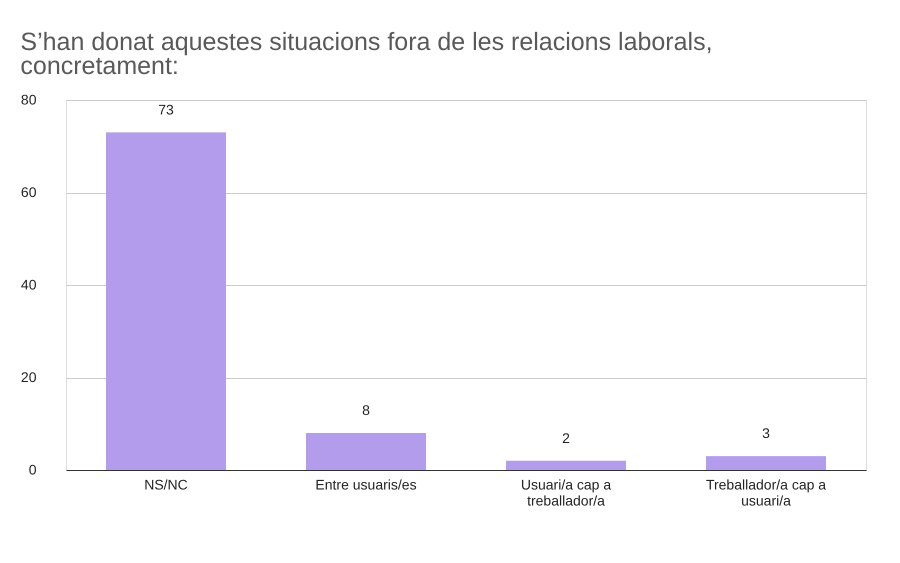  What do you see at coordinates (166, 109) in the screenshot?
I see `data-label: 73` at bounding box center [166, 109].